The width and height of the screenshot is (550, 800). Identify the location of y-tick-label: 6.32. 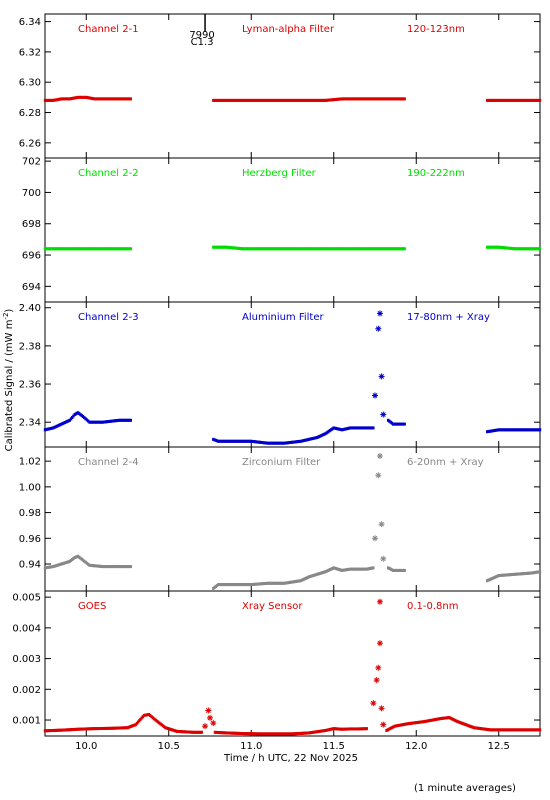
(30, 52).